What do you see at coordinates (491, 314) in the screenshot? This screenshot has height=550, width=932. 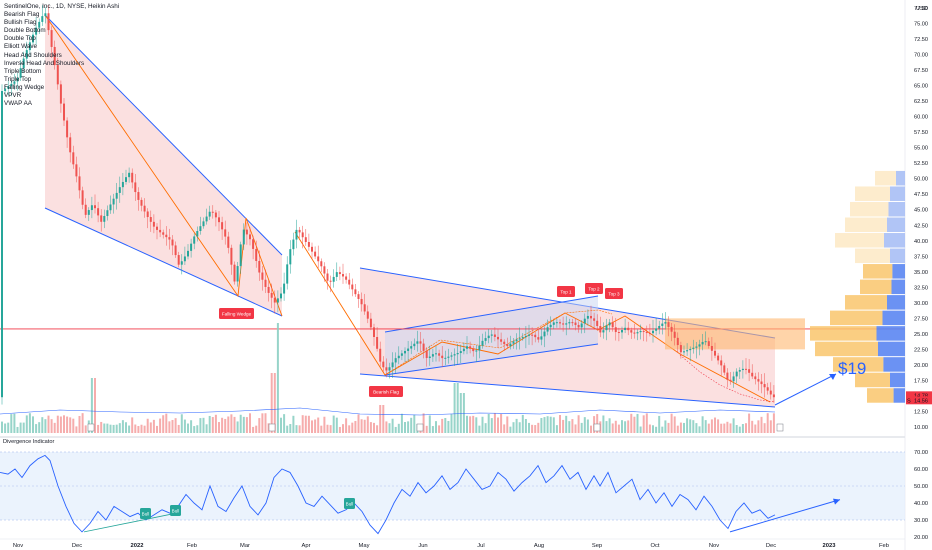 I see `channel-upper-line` at bounding box center [491, 314].